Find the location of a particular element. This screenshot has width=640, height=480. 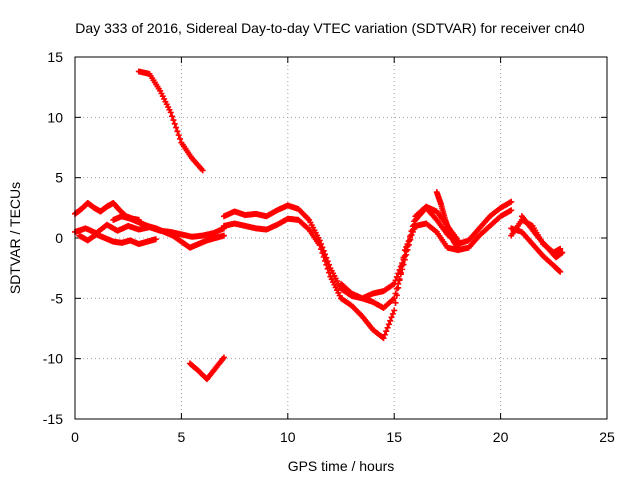

y-tick-label: 0 is located at coordinates (59, 238).